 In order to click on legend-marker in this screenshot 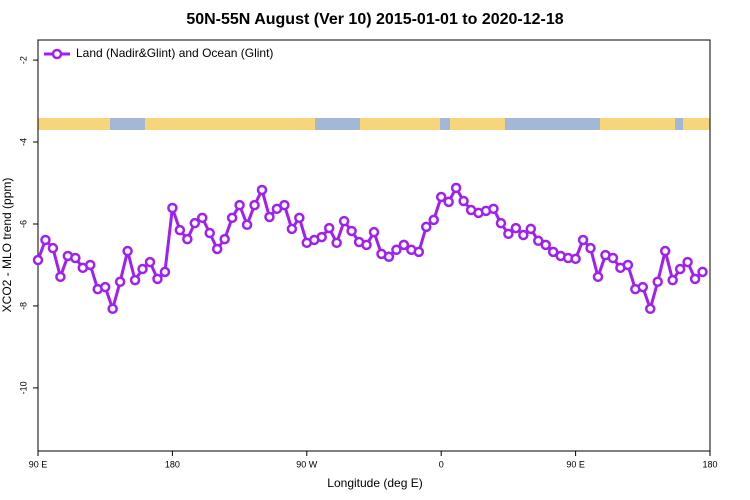, I will do `click(57, 54)`.